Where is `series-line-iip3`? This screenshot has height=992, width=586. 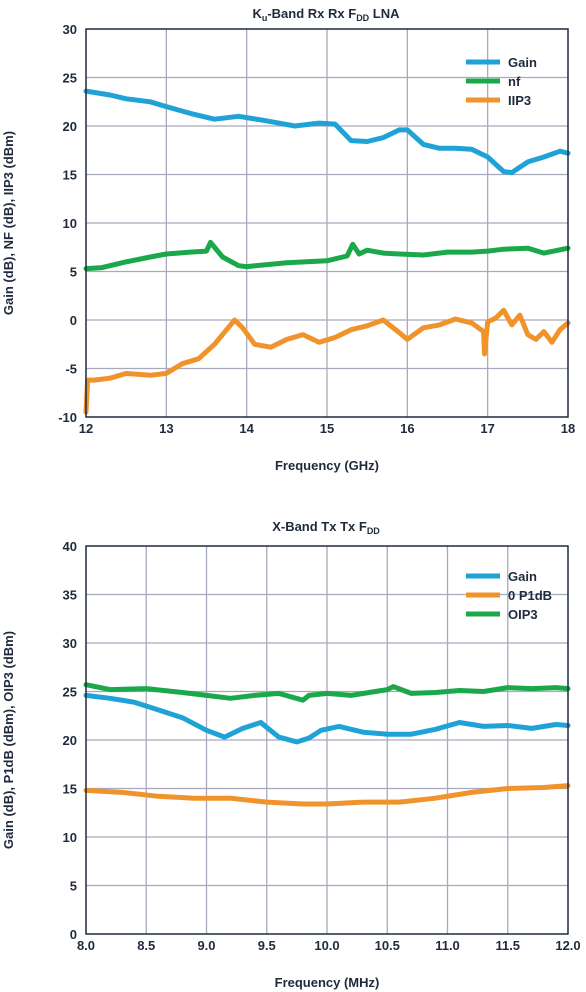
series-line-iip3 is located at coordinates (327, 361).